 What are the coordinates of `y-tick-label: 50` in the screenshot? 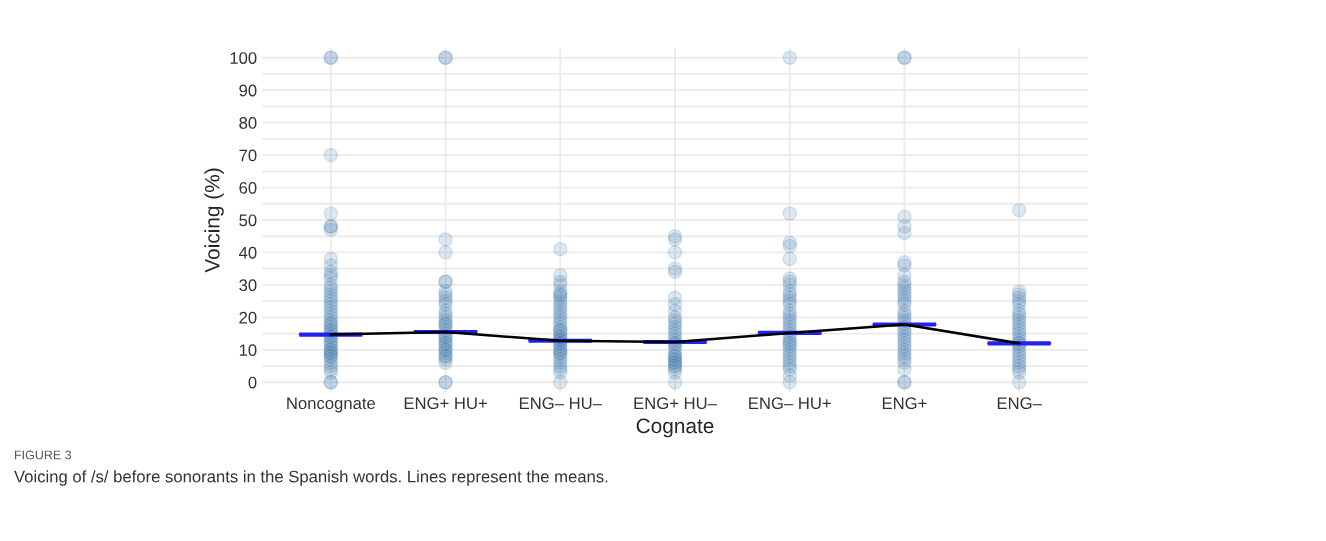 It's located at (248, 220).